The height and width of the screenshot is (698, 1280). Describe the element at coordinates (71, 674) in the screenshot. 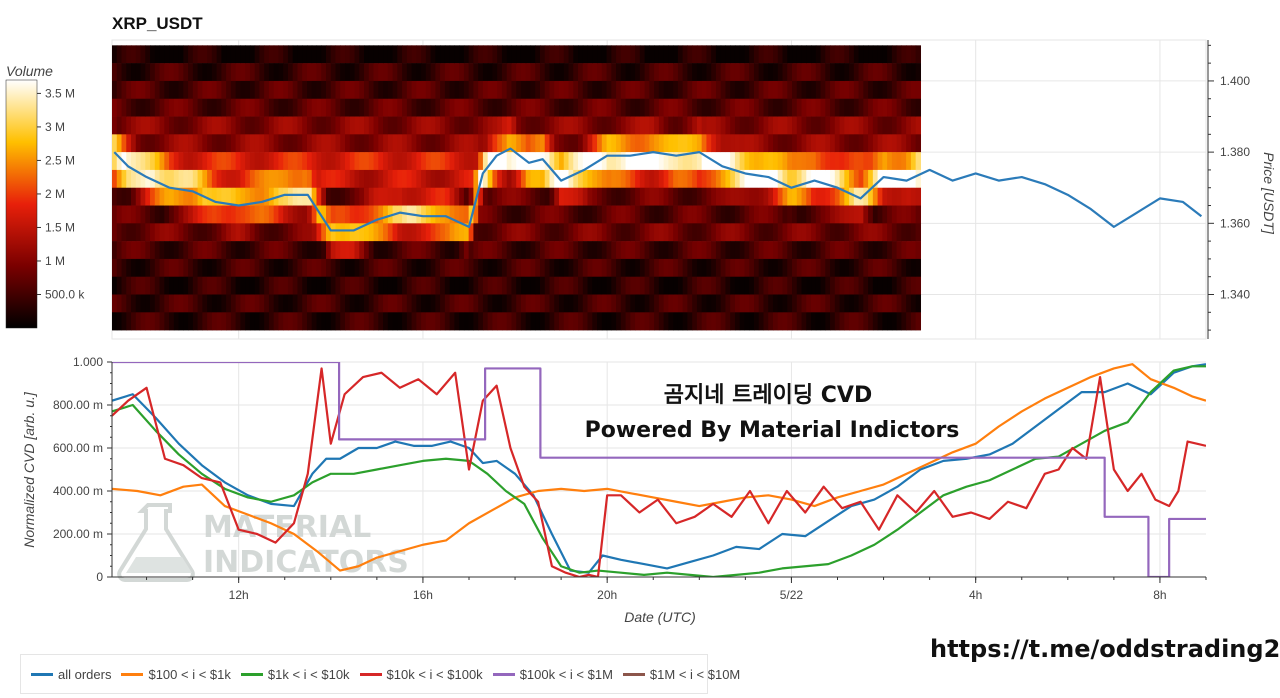

I see `legend-item-all_orders: all orders` at that location.